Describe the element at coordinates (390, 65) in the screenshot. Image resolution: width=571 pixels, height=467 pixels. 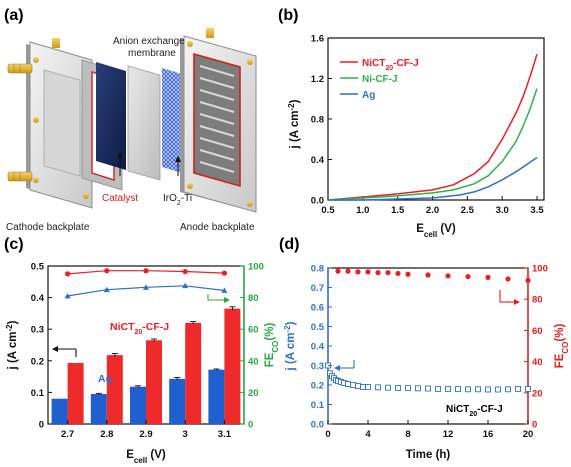
I see `legend-label-nict20: NiCT20-CF-J` at that location.